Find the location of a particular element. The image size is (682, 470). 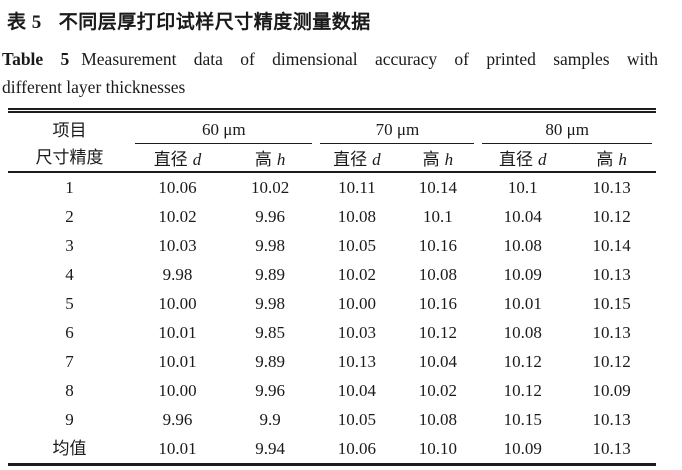

table-caption-zh: 表 5 不同层厚打印试样尺寸精度测量数据 is located at coordinates (334, 22).